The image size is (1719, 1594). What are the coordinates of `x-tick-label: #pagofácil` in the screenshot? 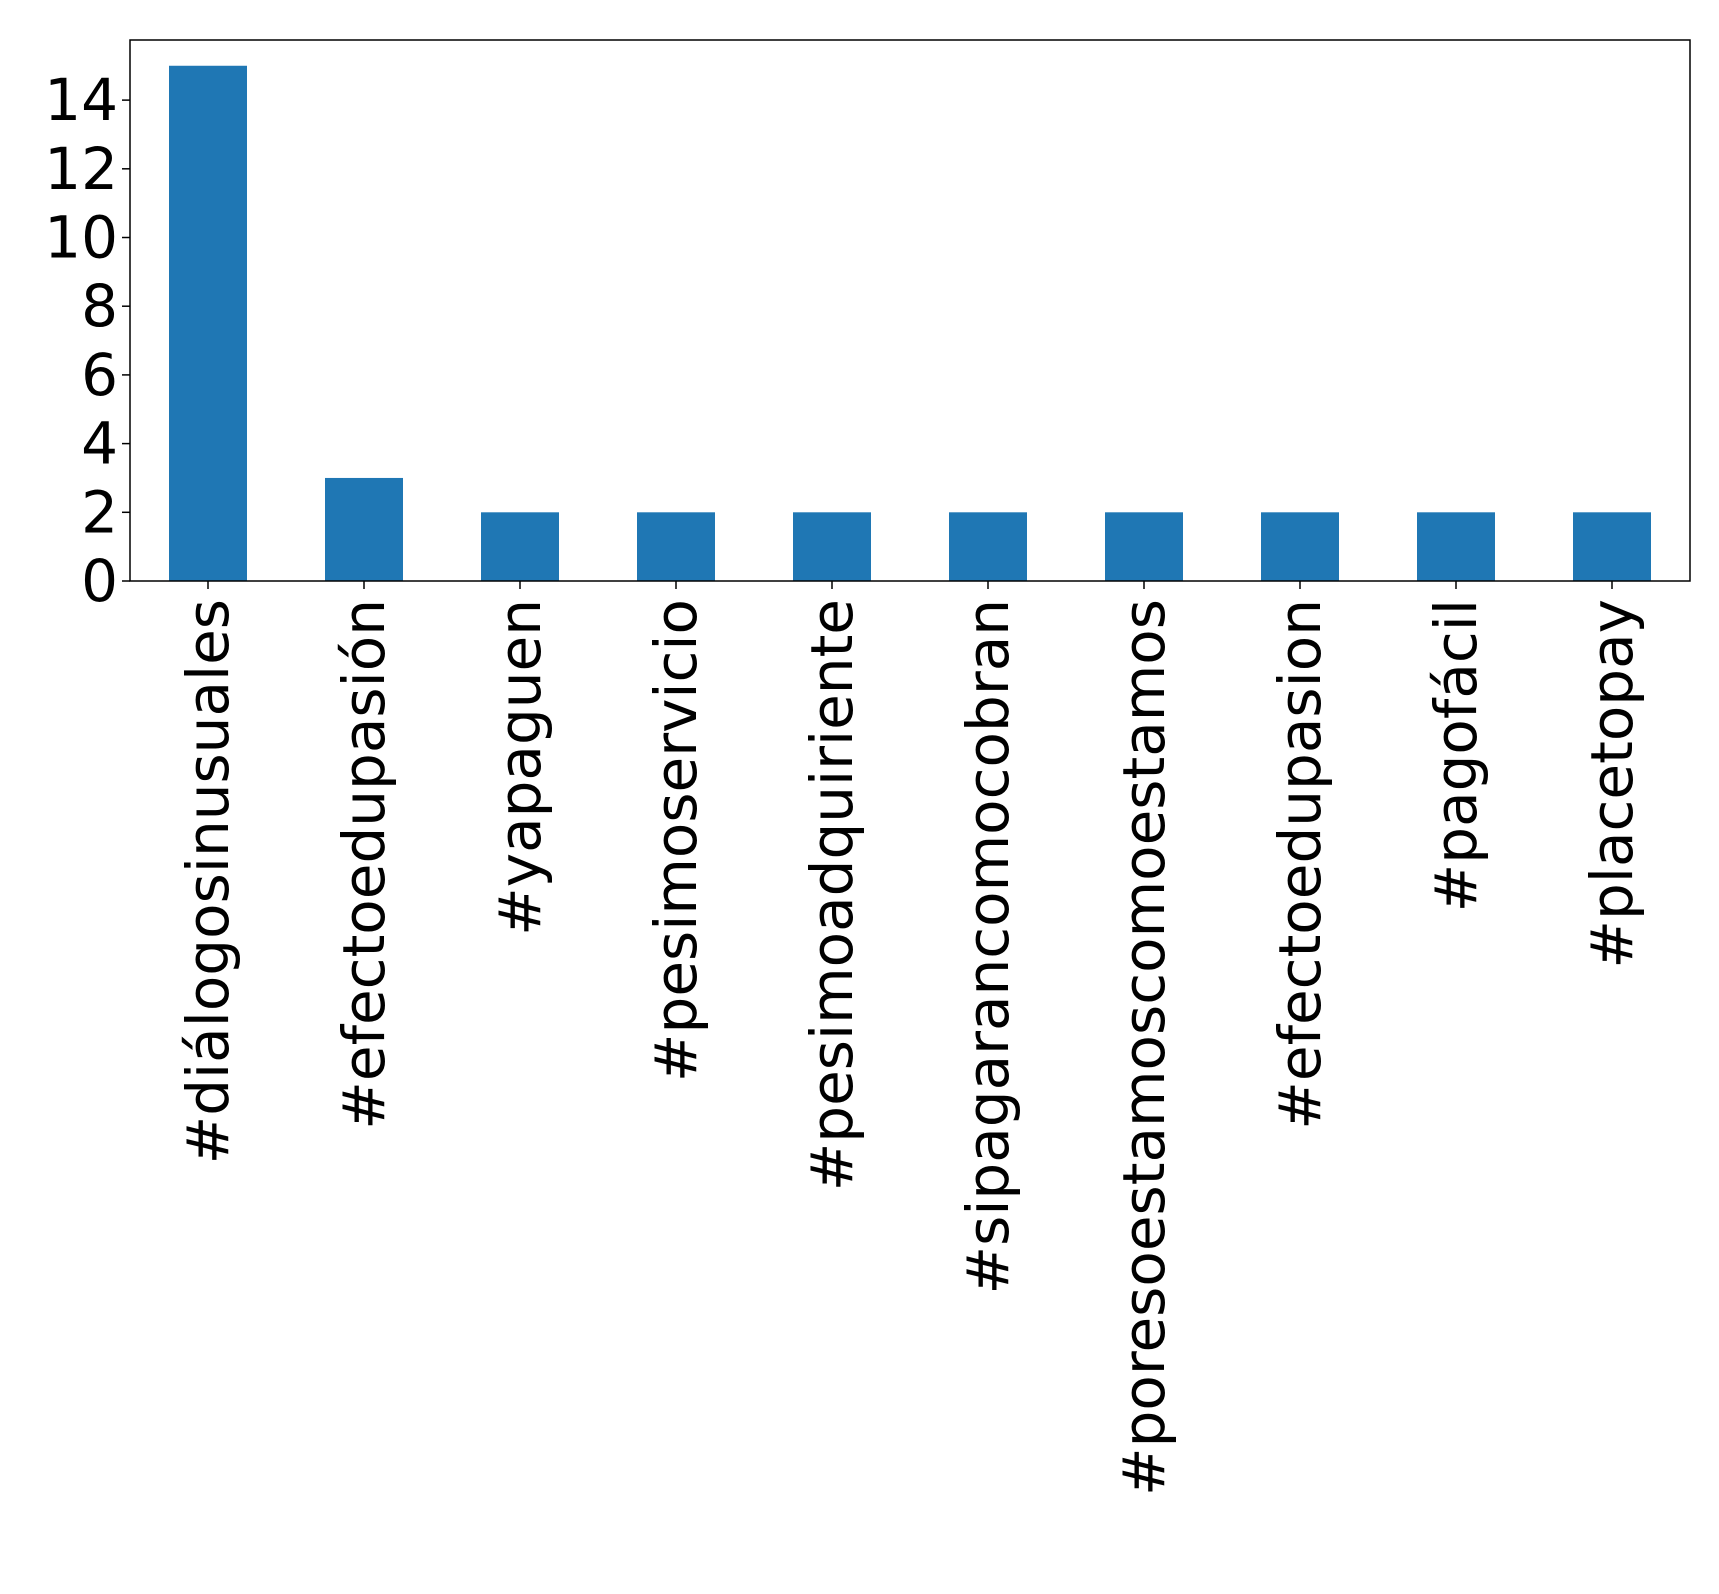 It's located at (1456, 755).